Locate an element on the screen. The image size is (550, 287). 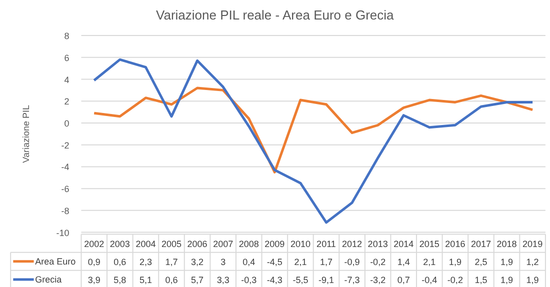
x-tick-label: 2016 is located at coordinates (455, 243).